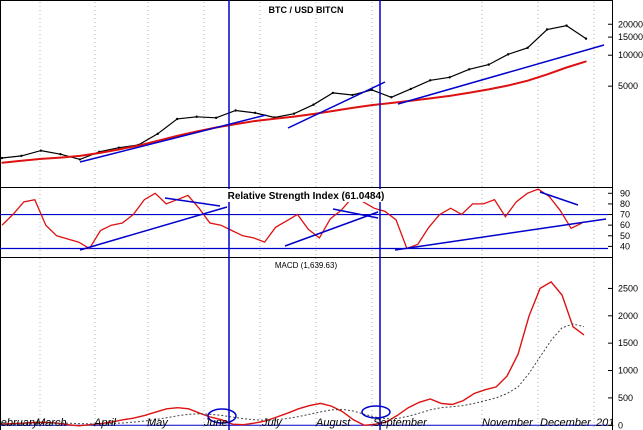  Describe the element at coordinates (625, 204) in the screenshot. I see `rsi-ytick-label-1: 80` at that location.